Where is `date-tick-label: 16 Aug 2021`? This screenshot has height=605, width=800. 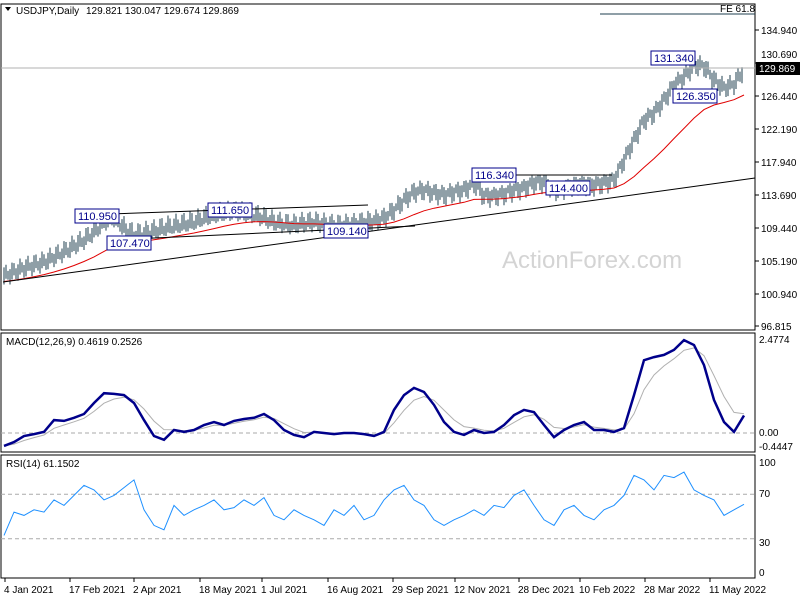
date-tick-label: 16 Aug 2021 is located at coordinates (355, 590).